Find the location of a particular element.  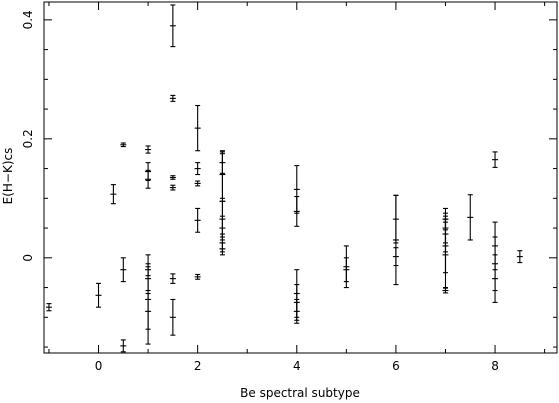

x-tick-label: 8 is located at coordinates (495, 366).